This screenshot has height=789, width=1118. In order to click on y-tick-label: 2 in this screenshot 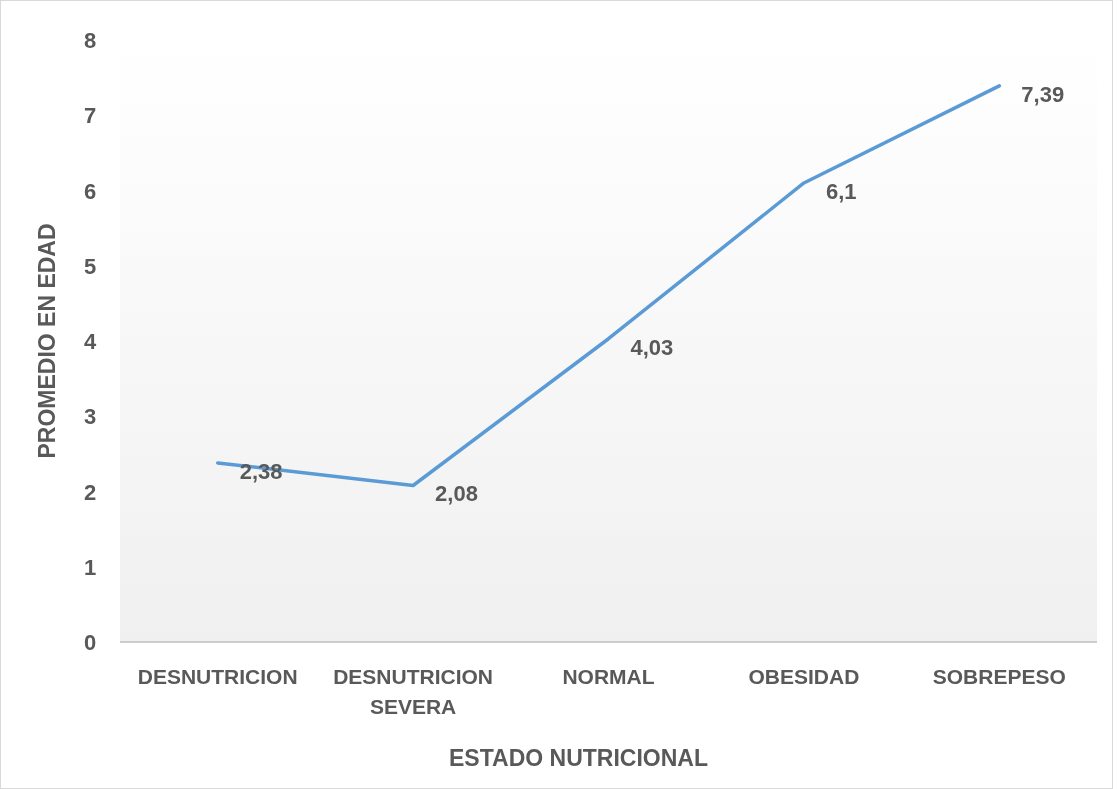, I will do `click(90, 492)`.